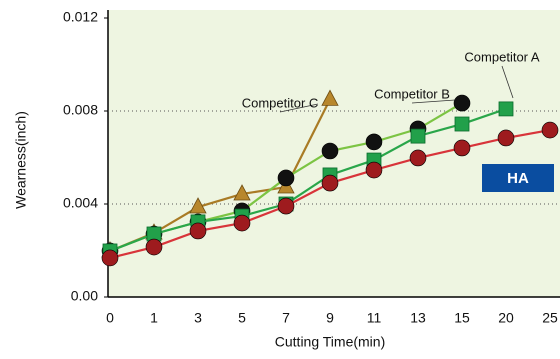  I want to click on x-tick-label: 0, so click(110, 318).